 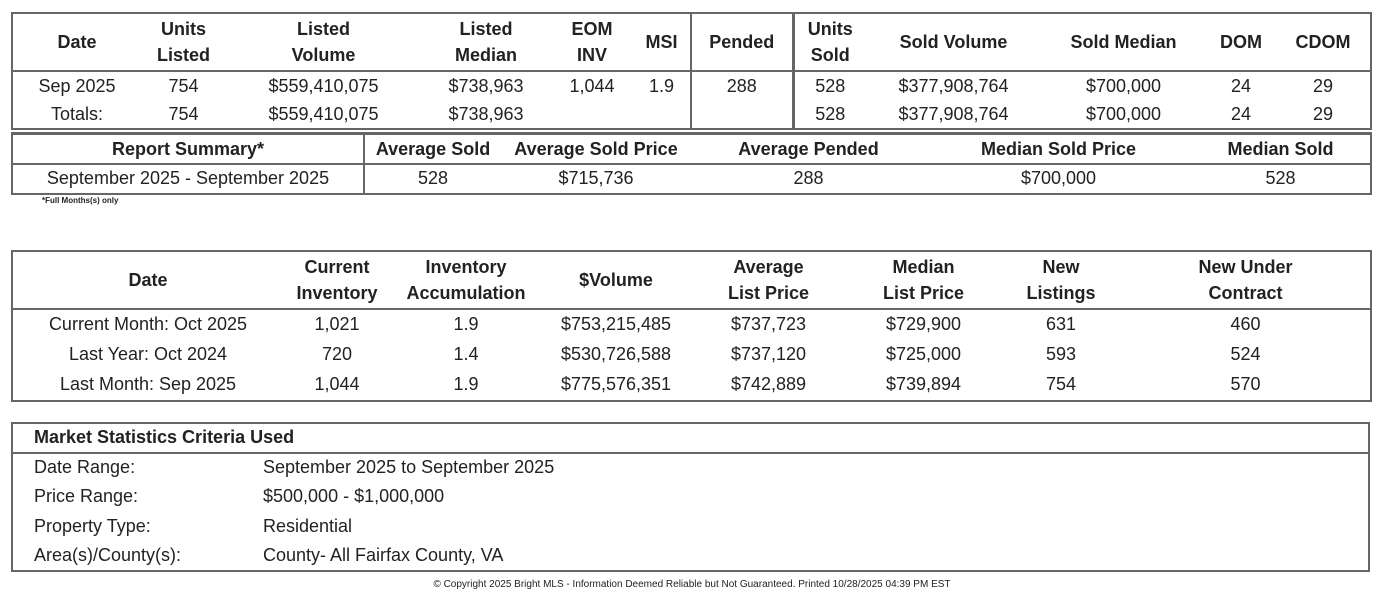 I want to click on cell: September 2025 - September 2025, so click(x=188, y=178).